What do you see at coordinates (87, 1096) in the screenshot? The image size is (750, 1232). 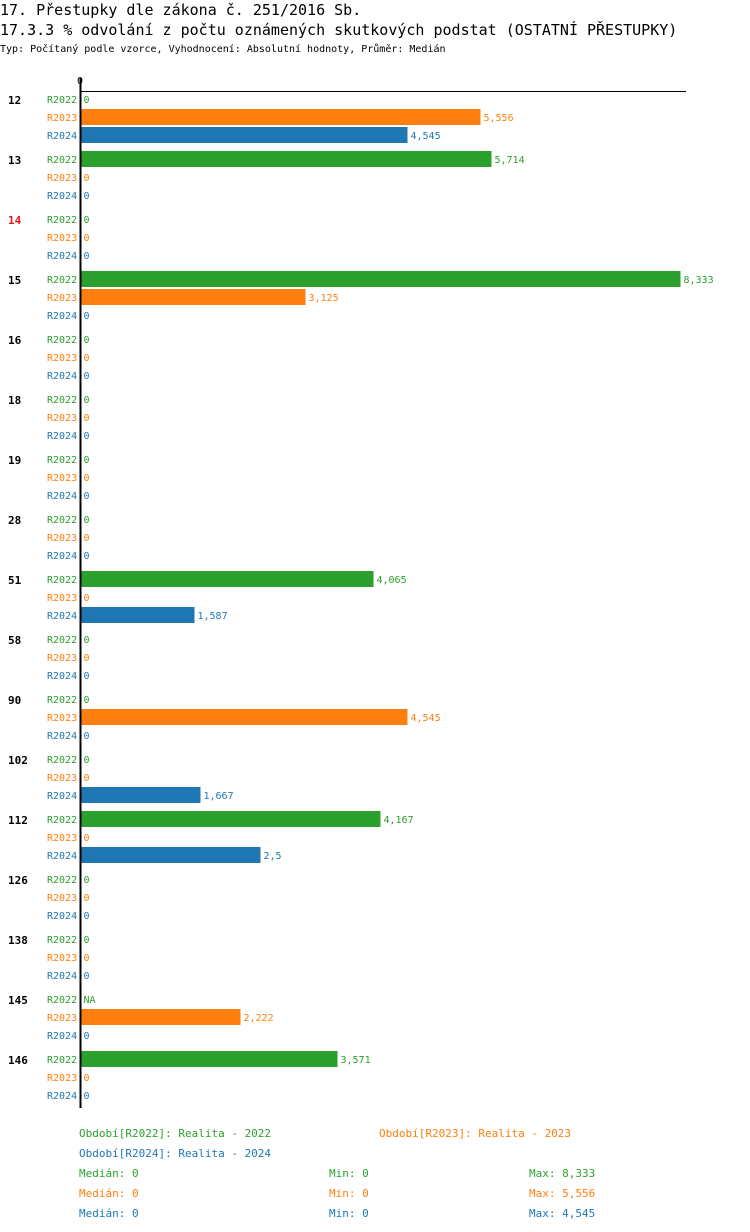 I see `data-label-146-r2024: 0` at bounding box center [87, 1096].